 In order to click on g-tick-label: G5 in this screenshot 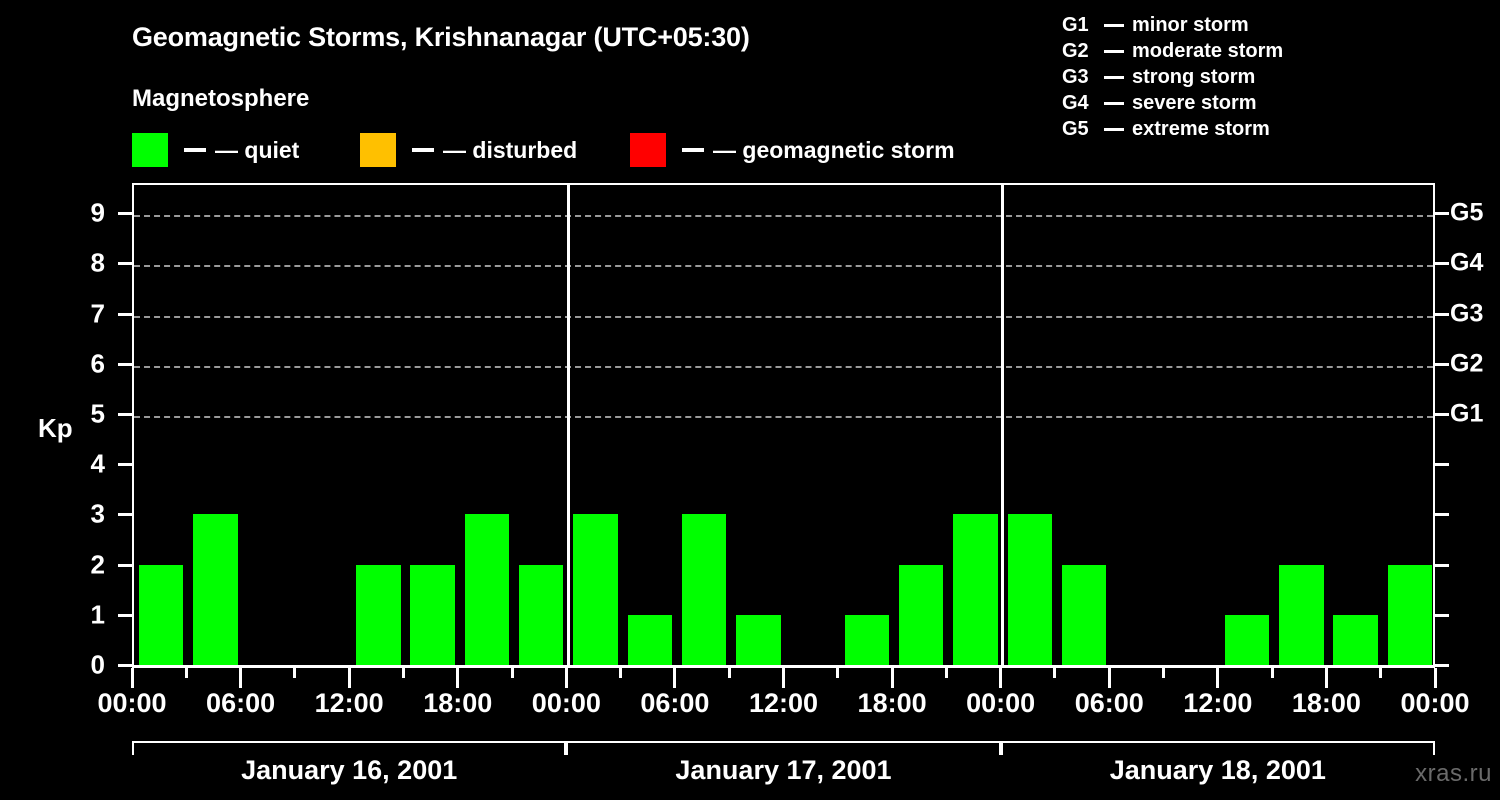, I will do `click(1467, 212)`.